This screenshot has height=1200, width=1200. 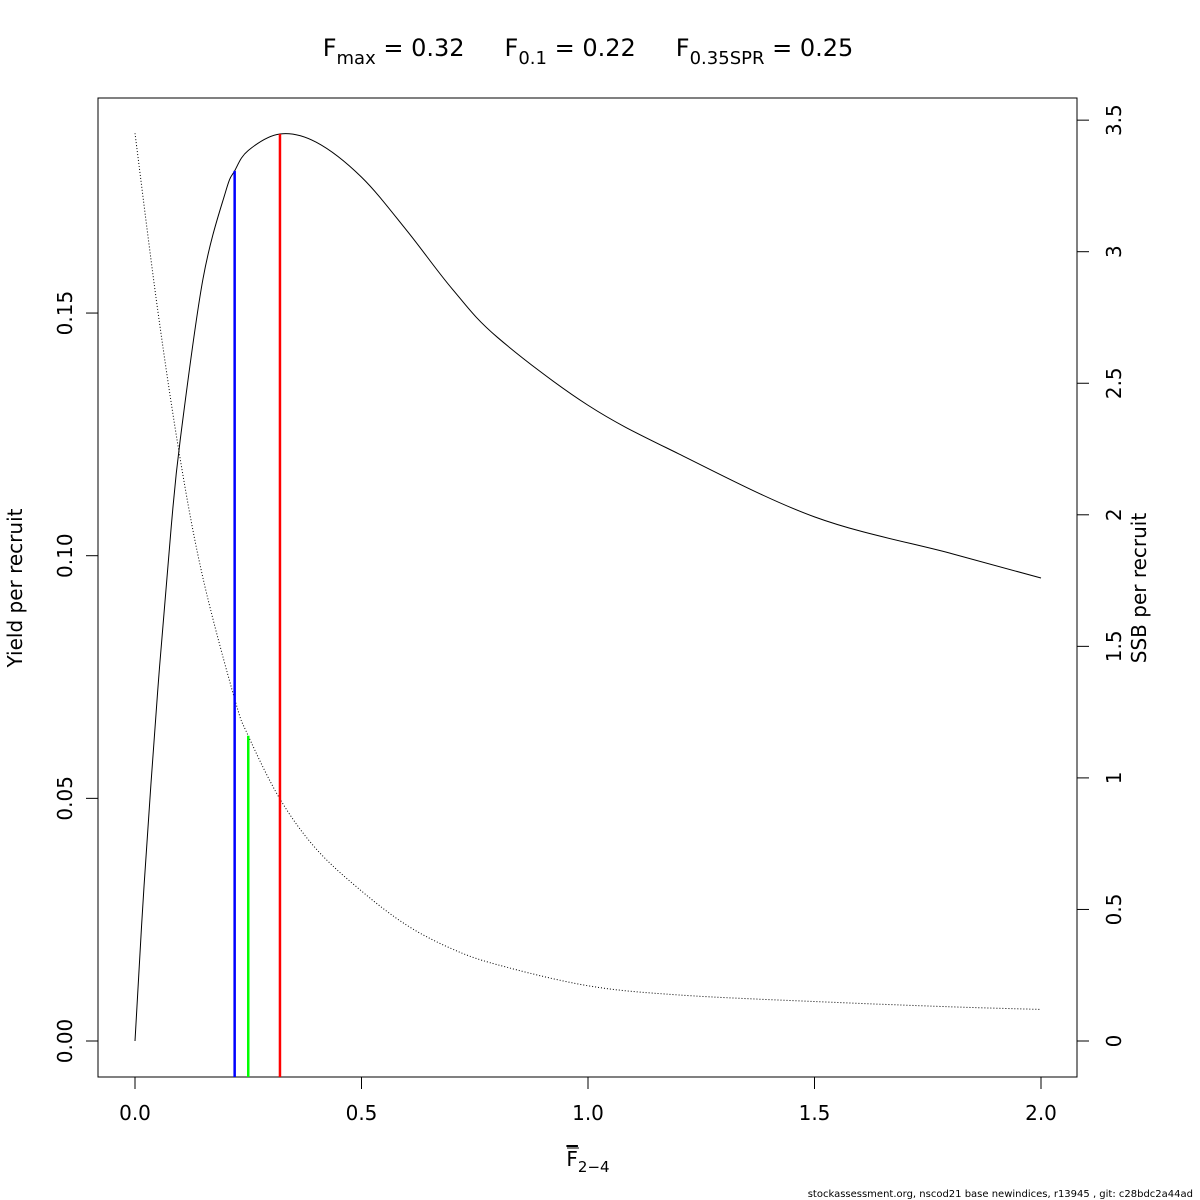 What do you see at coordinates (1114, 514) in the screenshot?
I see `y2-tick-label: 2` at bounding box center [1114, 514].